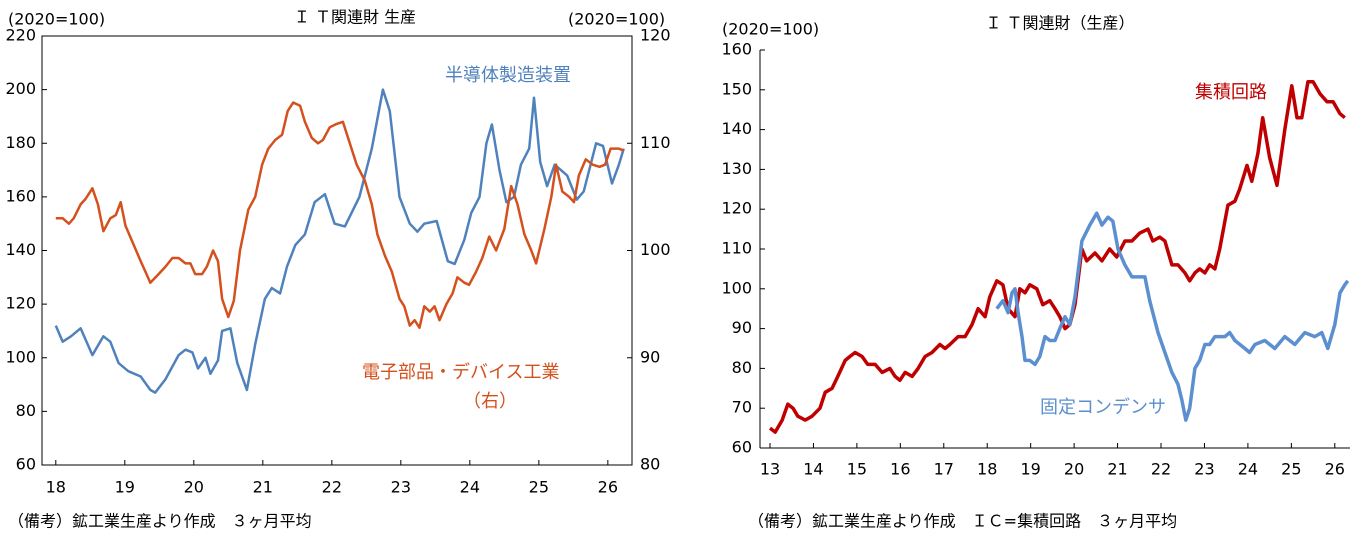  What do you see at coordinates (742, 407) in the screenshot?
I see `y-tick-label: 70` at bounding box center [742, 407].